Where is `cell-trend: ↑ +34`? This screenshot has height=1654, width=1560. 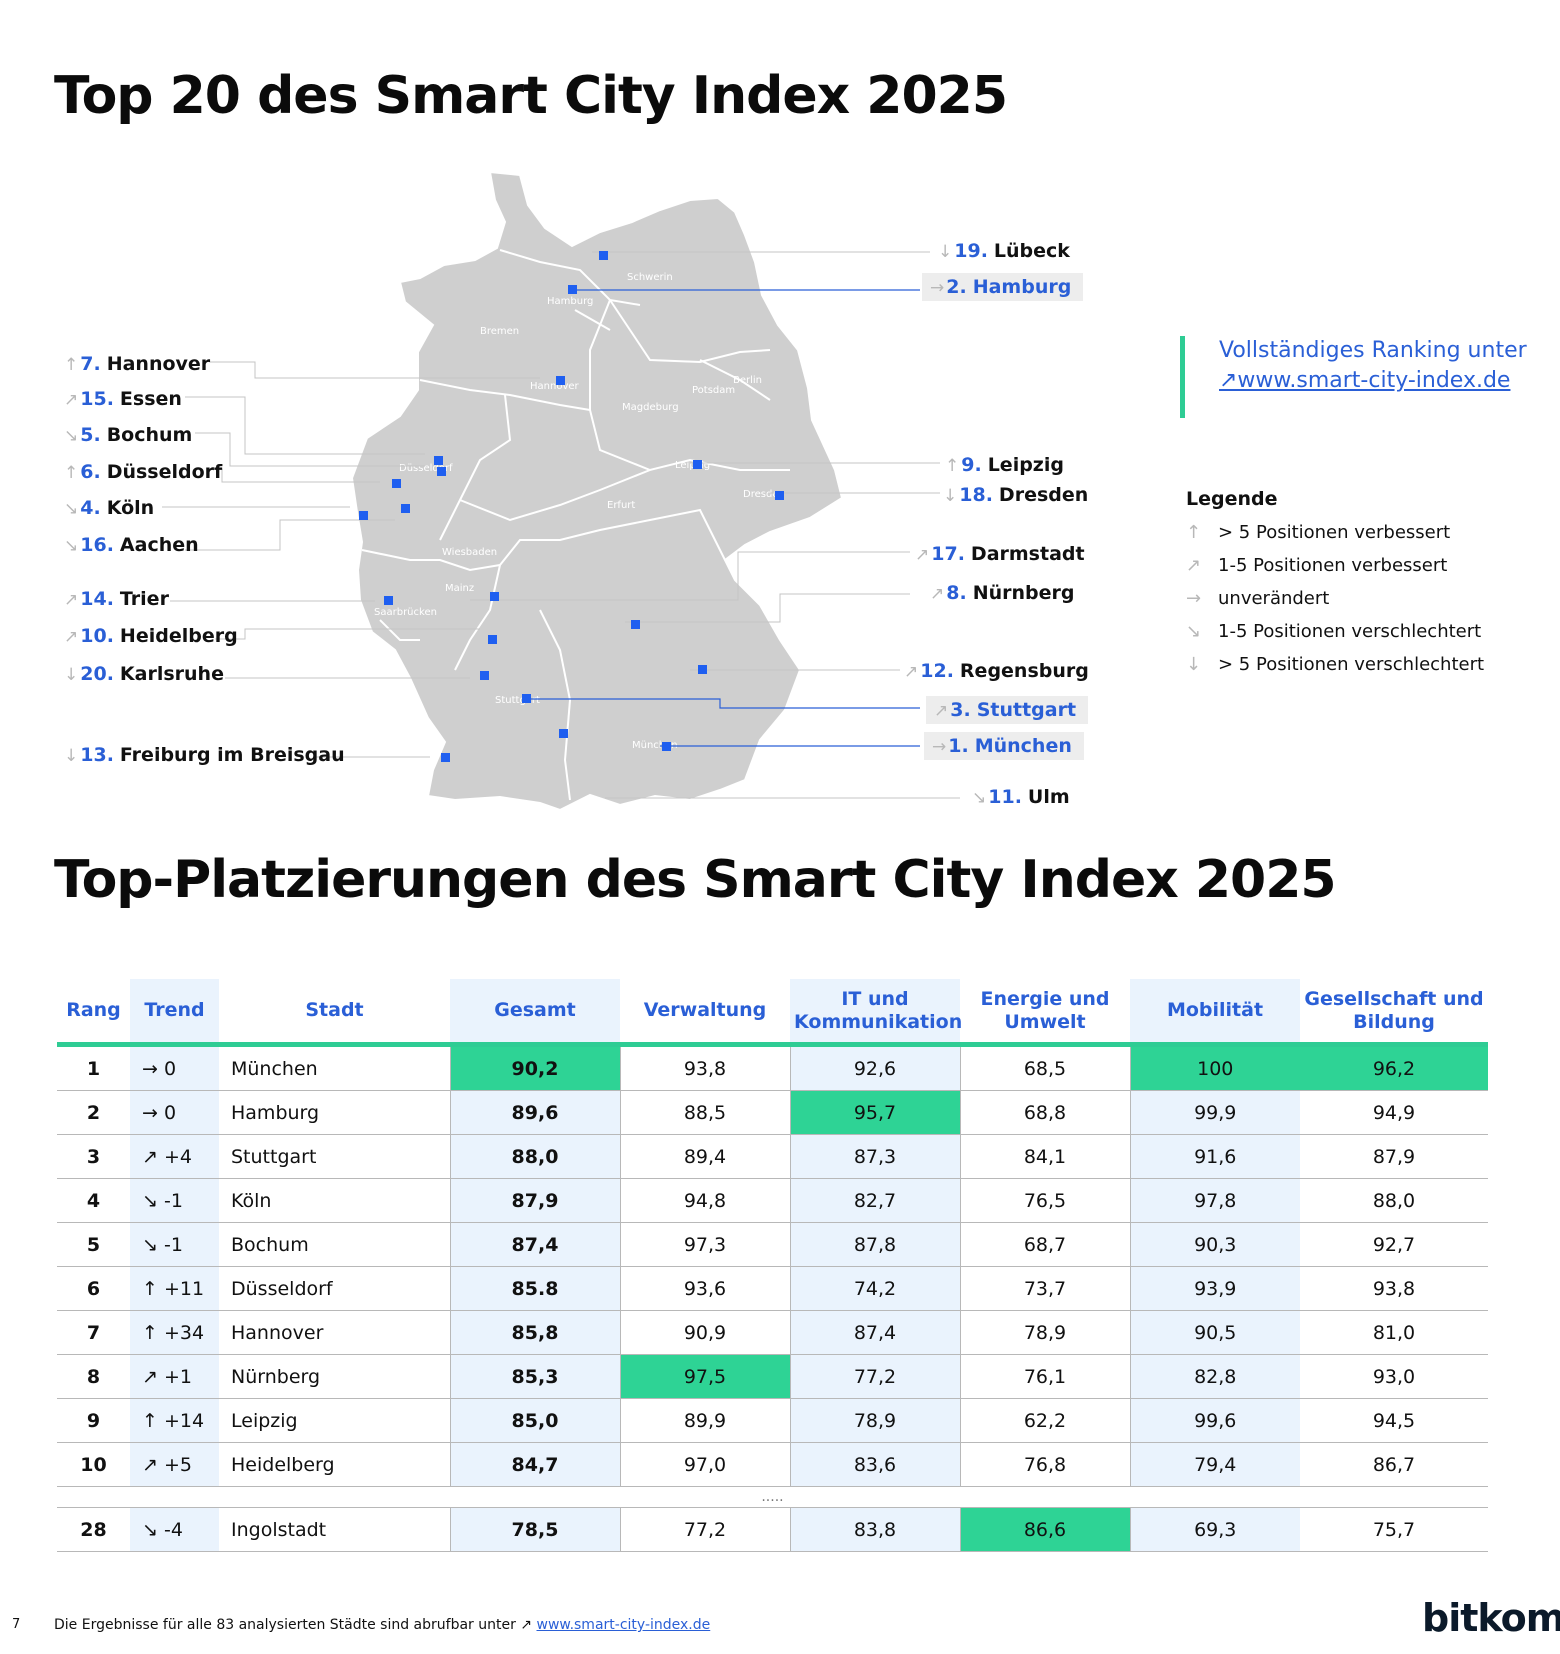 cell-trend: ↑ +34 is located at coordinates (174, 1332).